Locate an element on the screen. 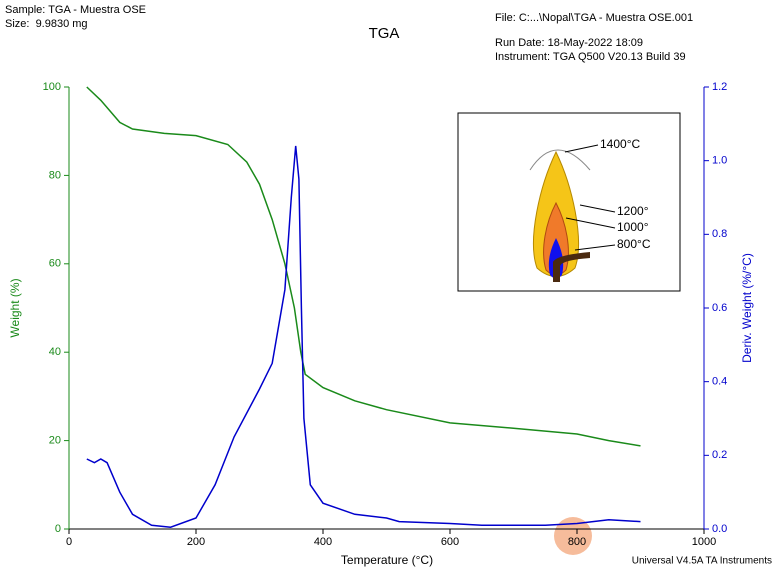 The height and width of the screenshot is (574, 777). header-right: File: C:...\Nopal\TGA - Muestra OSE.001 is located at coordinates (594, 18).